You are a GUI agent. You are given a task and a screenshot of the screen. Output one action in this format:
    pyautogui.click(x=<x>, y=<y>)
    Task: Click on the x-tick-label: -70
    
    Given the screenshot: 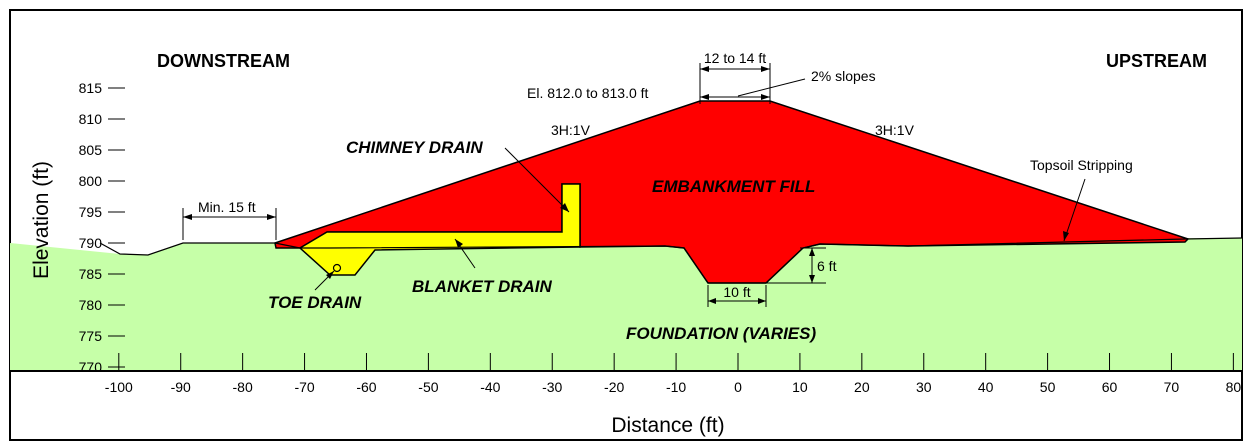 What is the action you would take?
    pyautogui.click(x=304, y=387)
    